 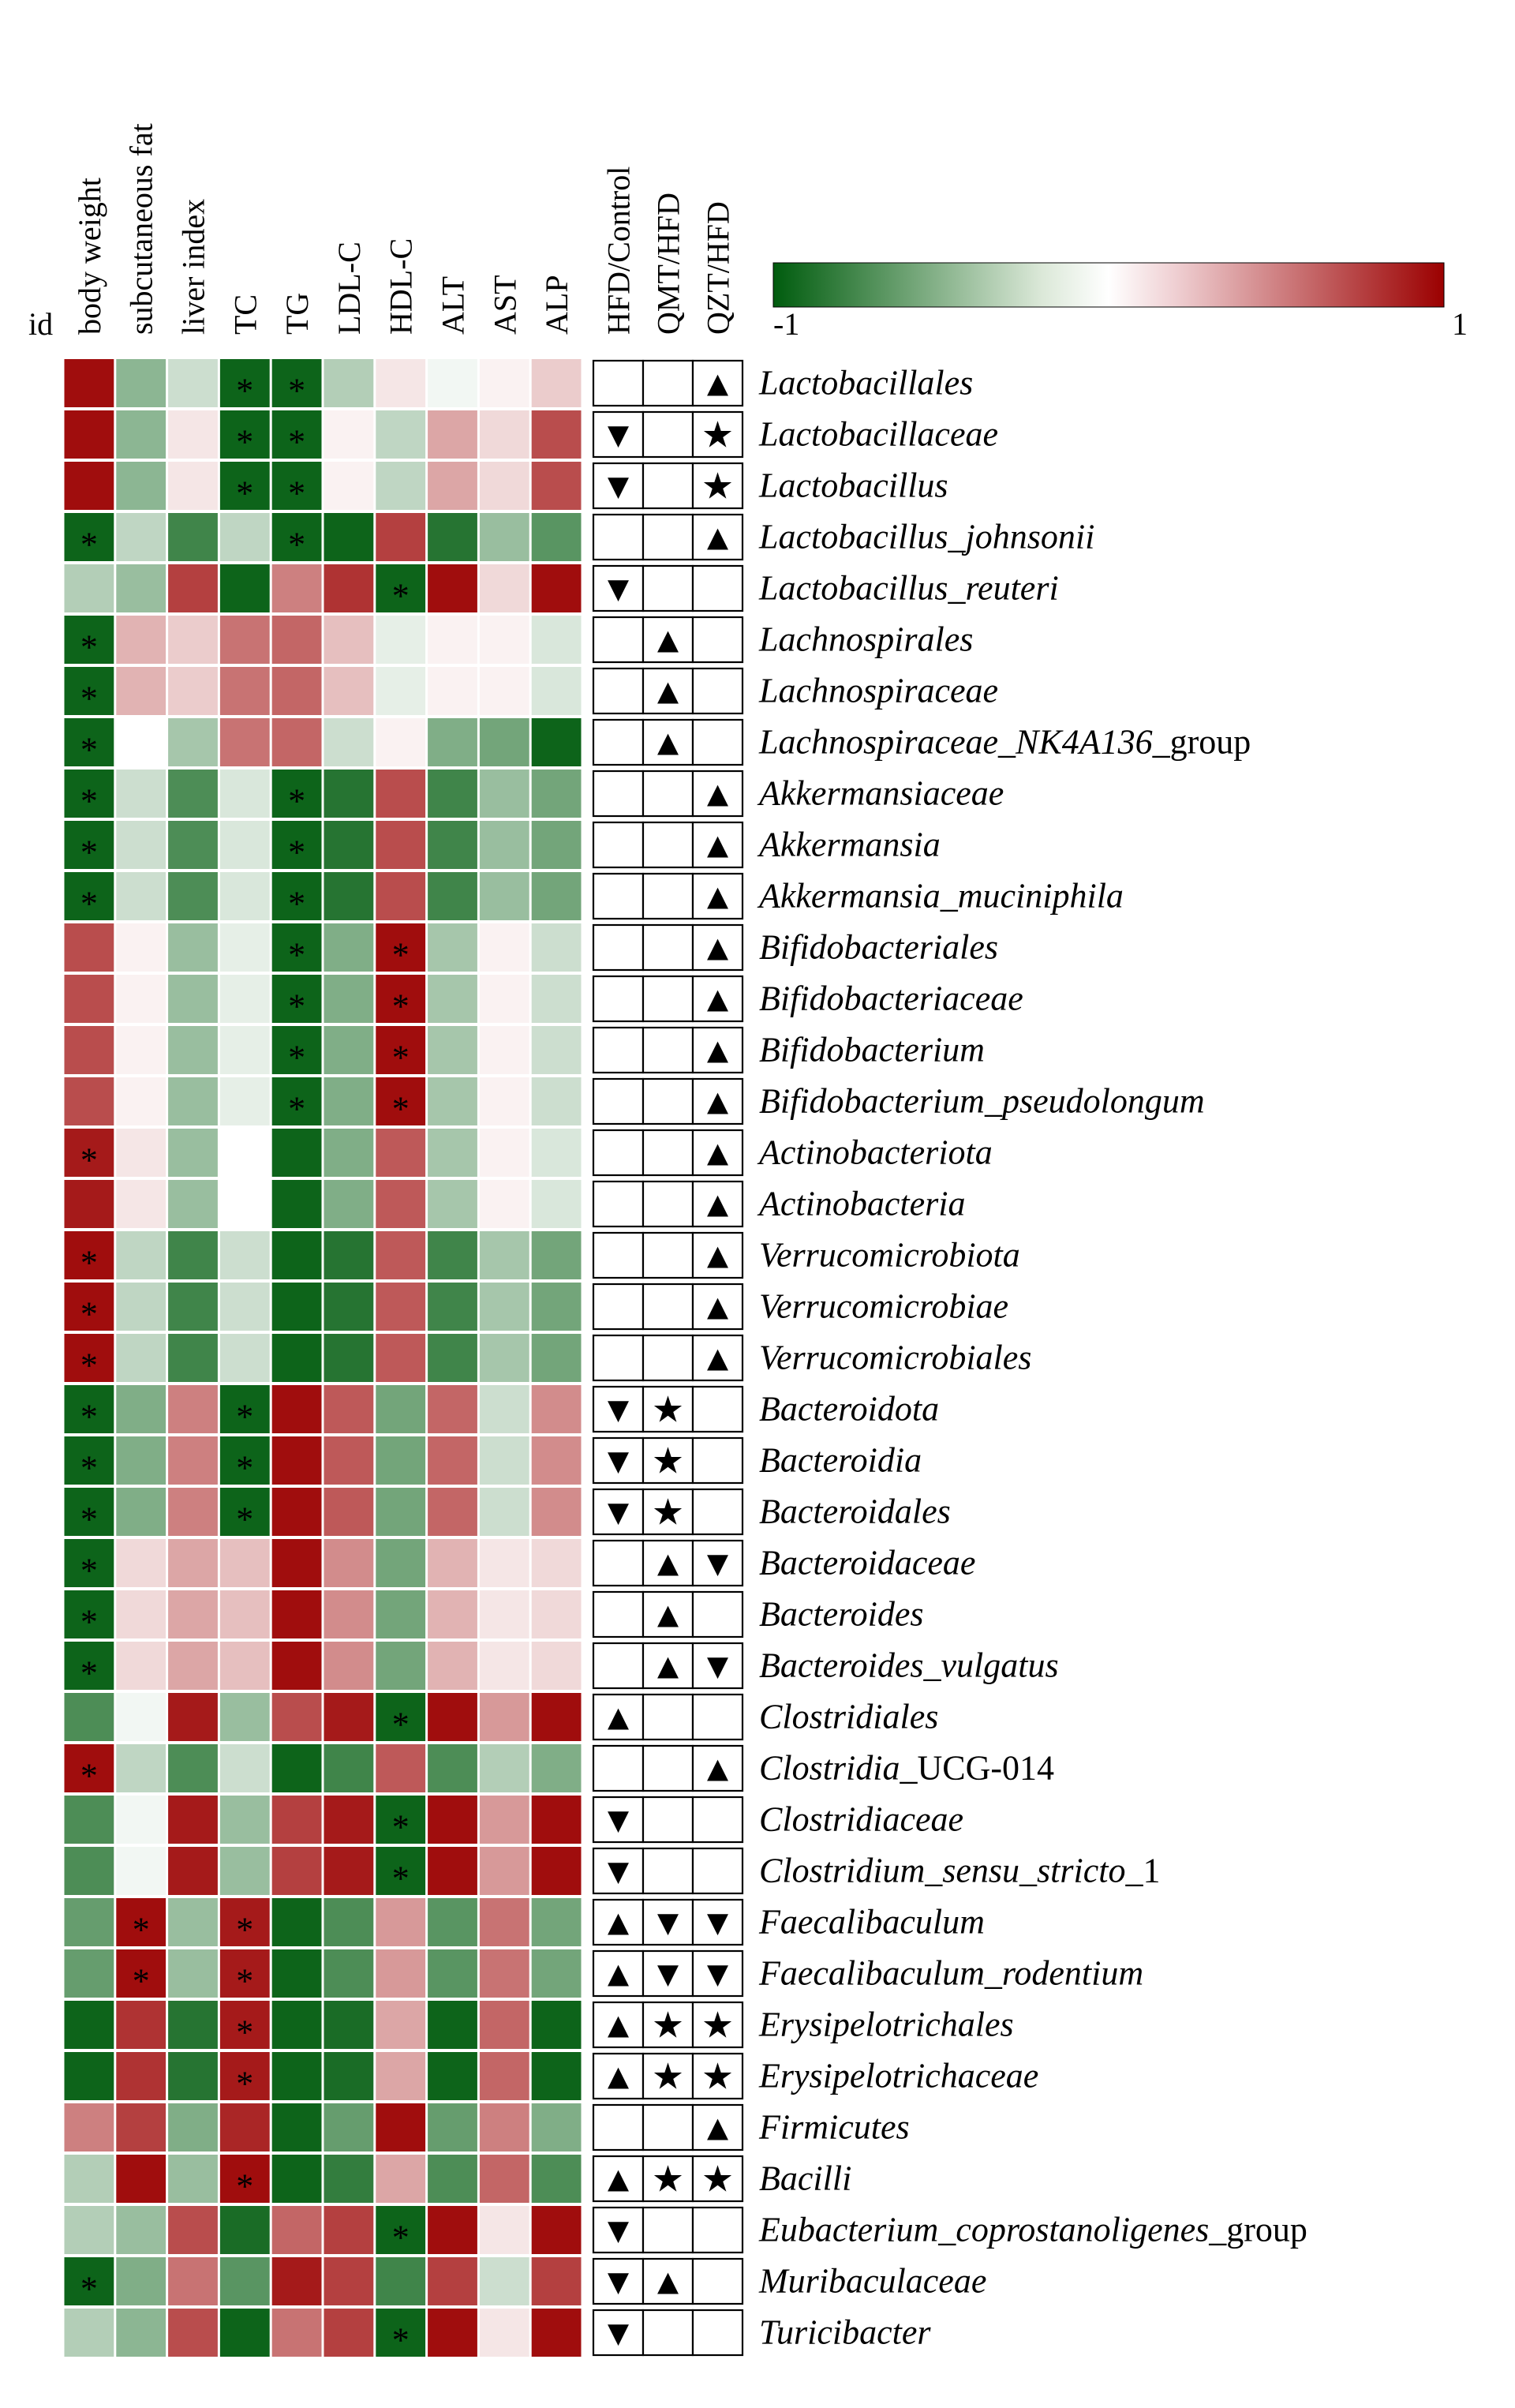 What do you see at coordinates (878, 434) in the screenshot?
I see `row-label-lactobacillaceae: Lactobacillaceae` at bounding box center [878, 434].